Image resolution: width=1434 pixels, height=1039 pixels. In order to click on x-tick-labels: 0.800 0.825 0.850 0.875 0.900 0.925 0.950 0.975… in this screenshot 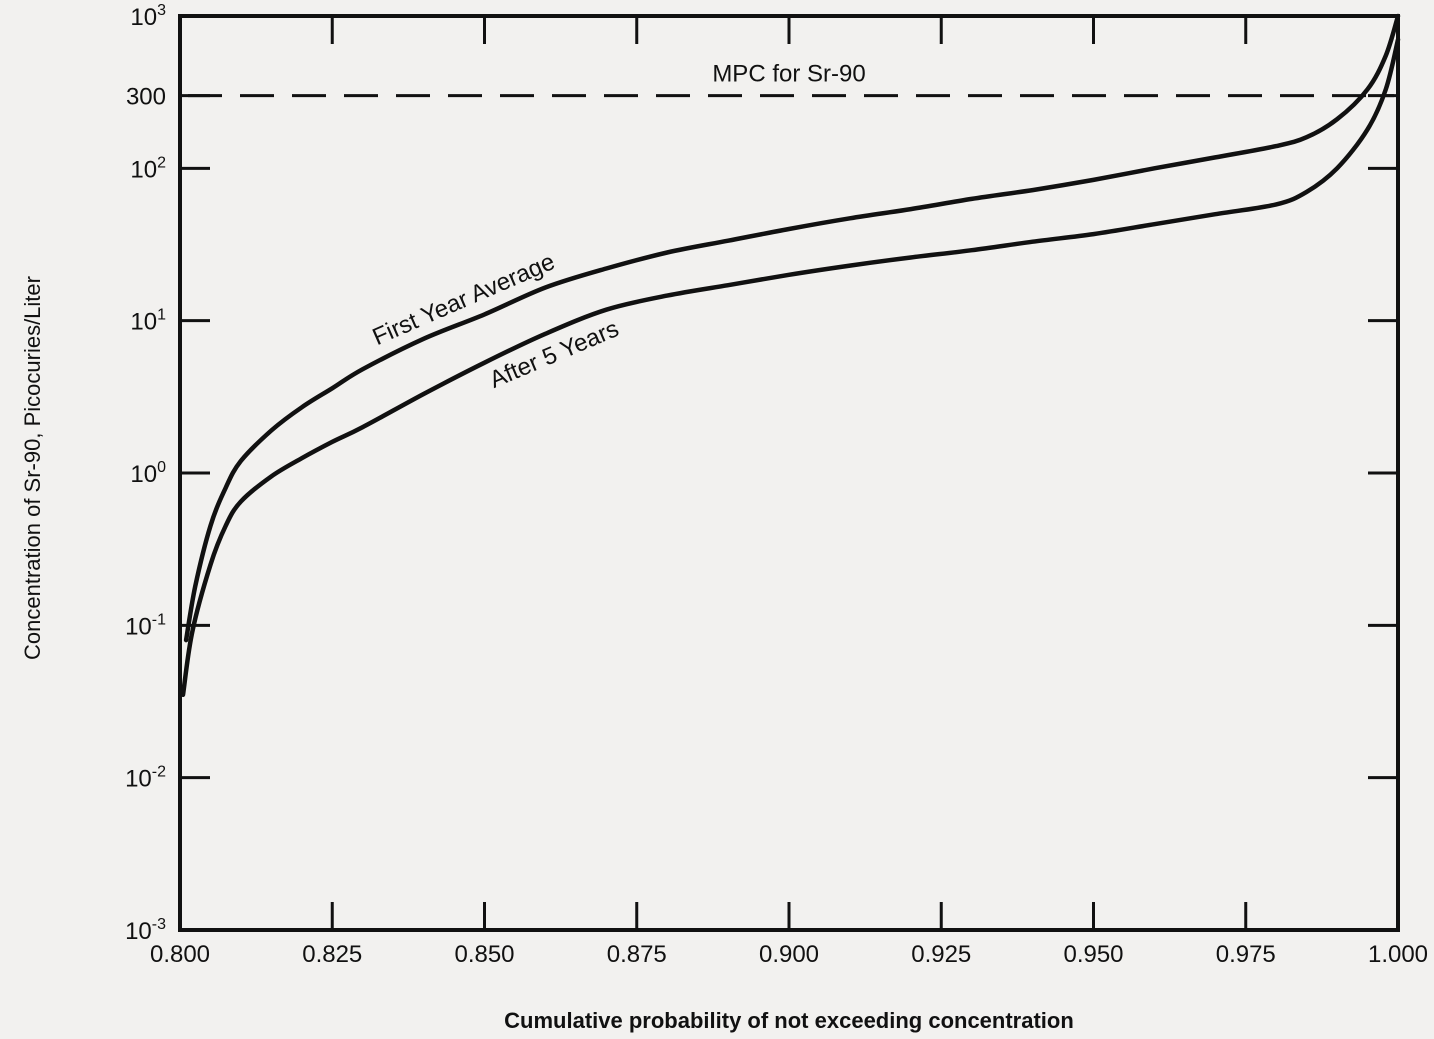, I will do `click(789, 954)`.